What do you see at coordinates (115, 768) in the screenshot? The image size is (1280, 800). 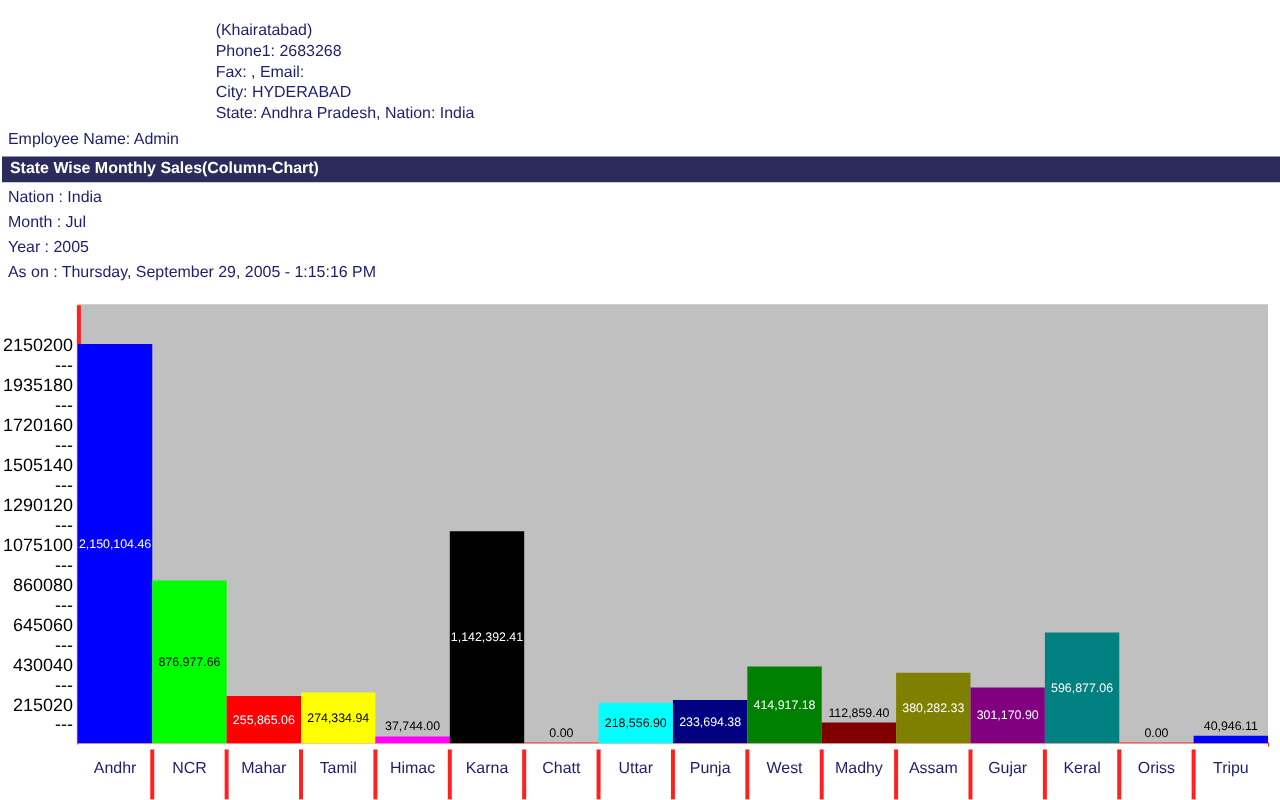 I see `x-tick-label: Andhr` at bounding box center [115, 768].